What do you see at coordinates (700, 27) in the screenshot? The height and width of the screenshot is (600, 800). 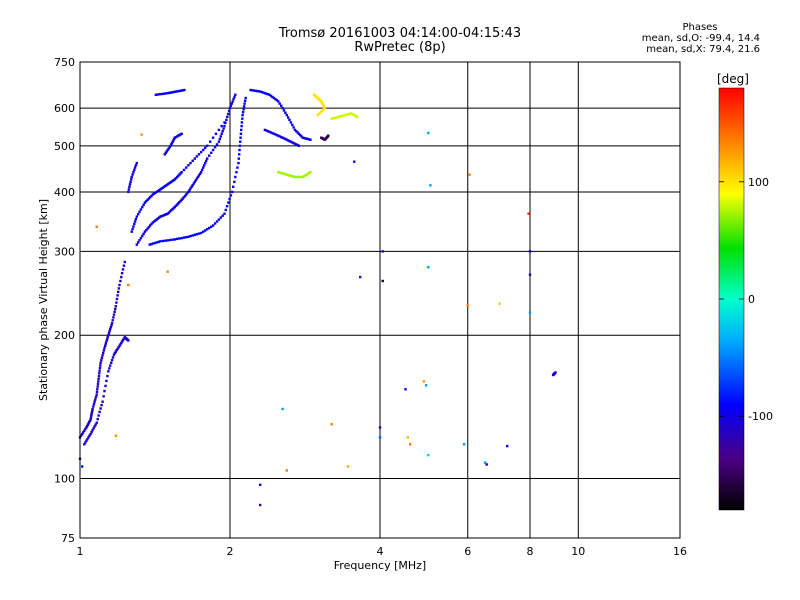 I see `phases-heading: Phases` at bounding box center [700, 27].